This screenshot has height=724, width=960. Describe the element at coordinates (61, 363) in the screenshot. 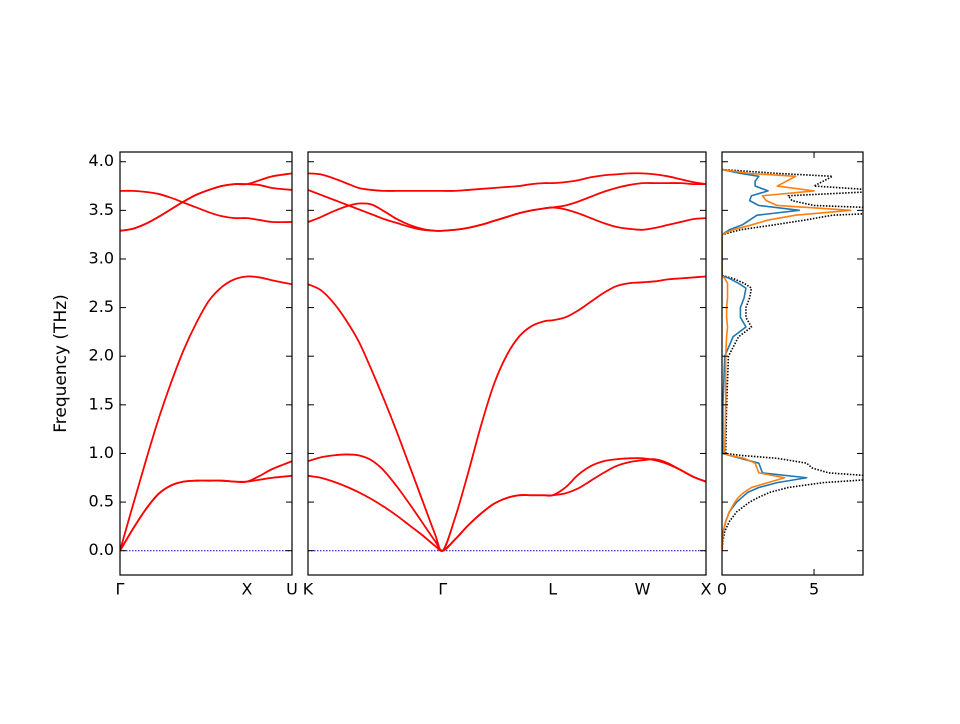

I see `y-axis-label: Frequency (THz)` at that location.